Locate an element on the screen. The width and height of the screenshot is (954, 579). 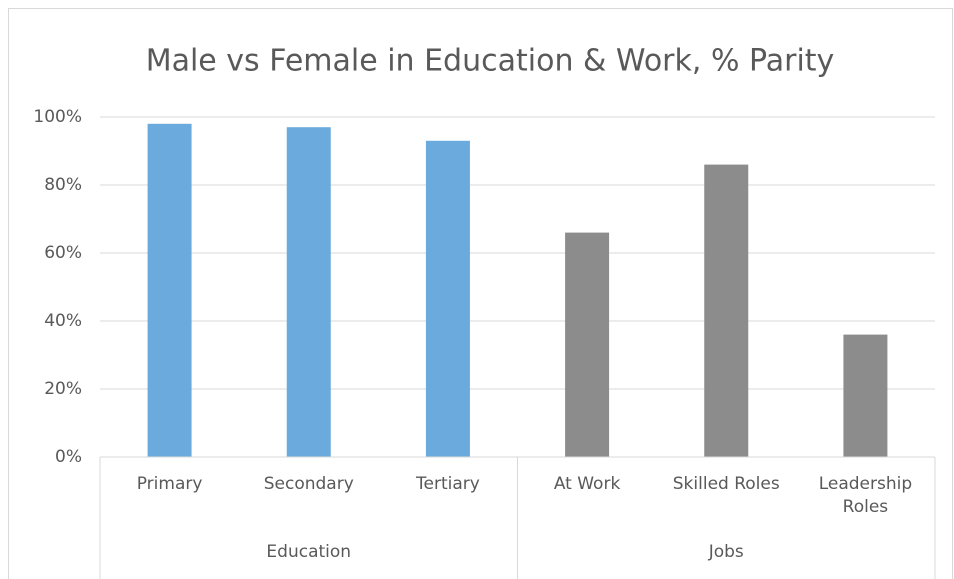
x-tick-label: Leadership Roles is located at coordinates (865, 495).